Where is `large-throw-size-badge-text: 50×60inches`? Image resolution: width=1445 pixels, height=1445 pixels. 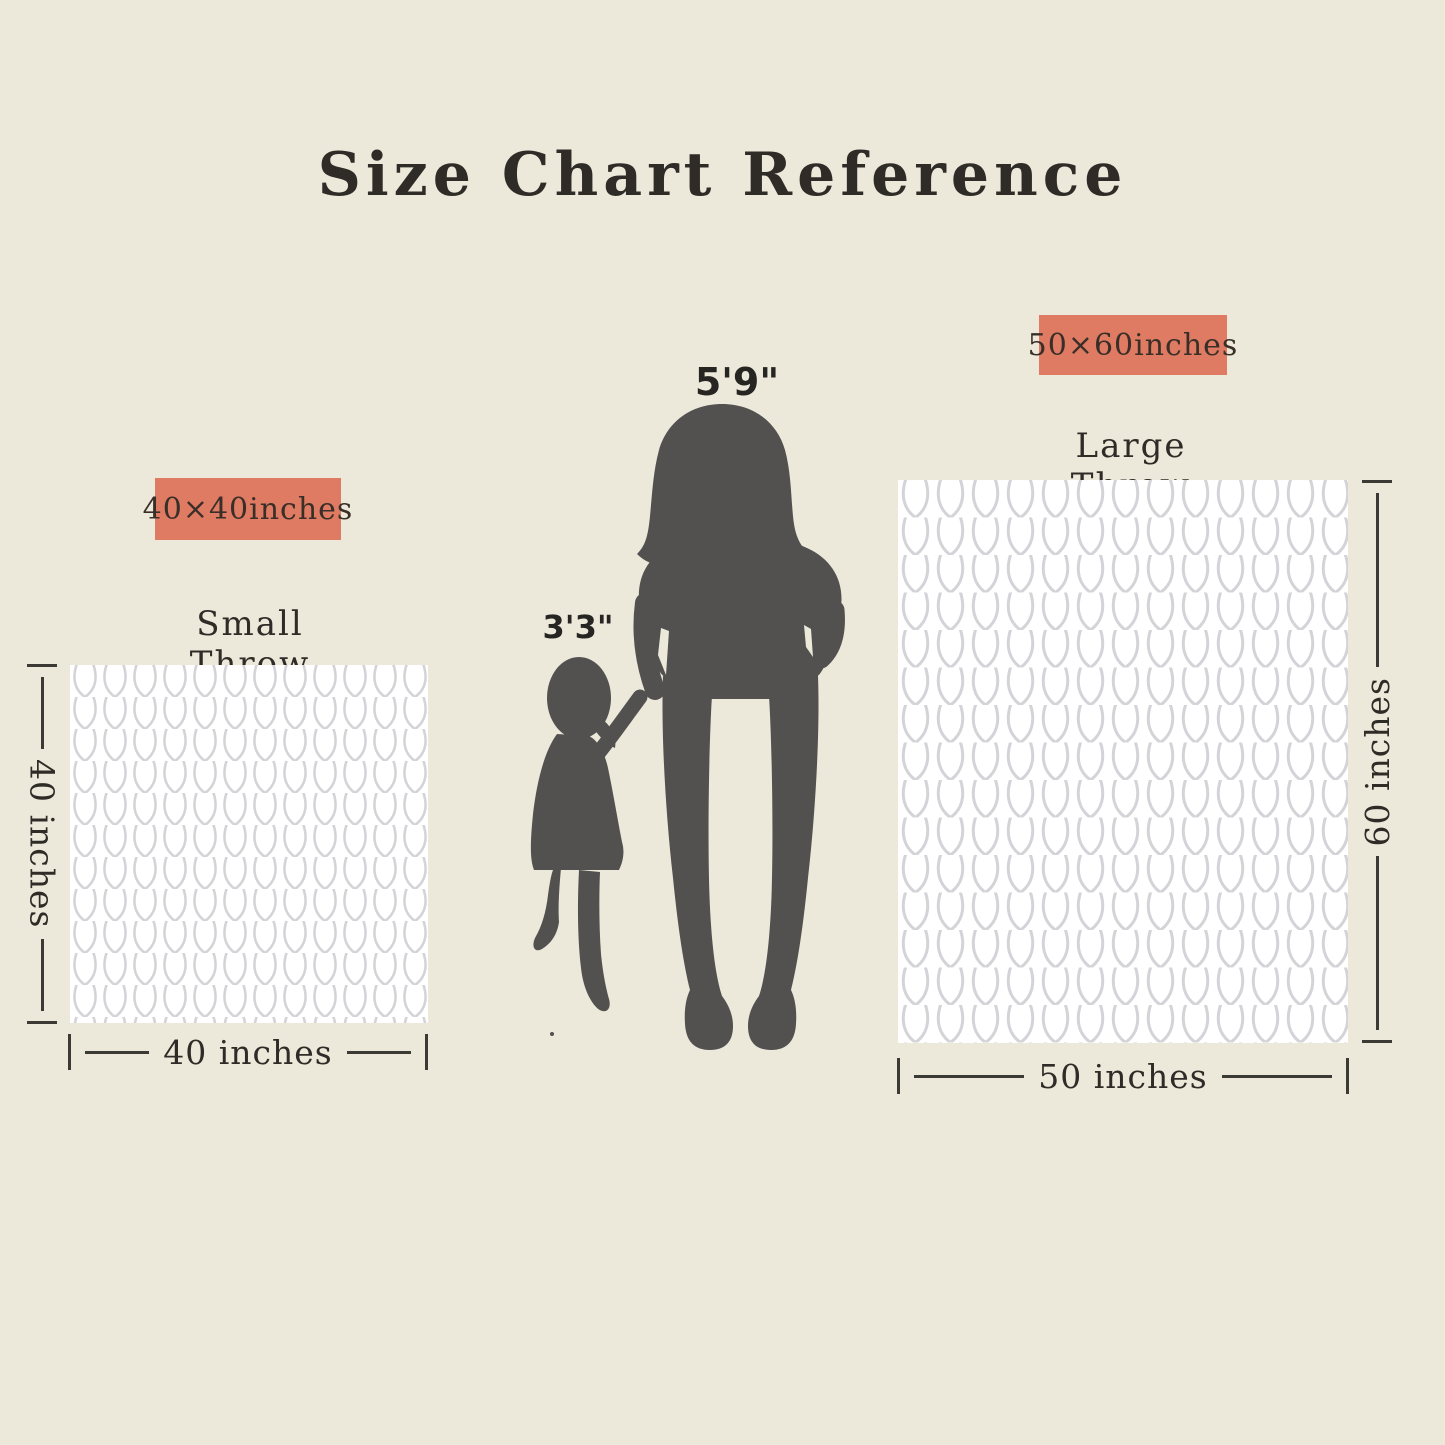 large-throw-size-badge-text: 50×60inches is located at coordinates (1133, 345).